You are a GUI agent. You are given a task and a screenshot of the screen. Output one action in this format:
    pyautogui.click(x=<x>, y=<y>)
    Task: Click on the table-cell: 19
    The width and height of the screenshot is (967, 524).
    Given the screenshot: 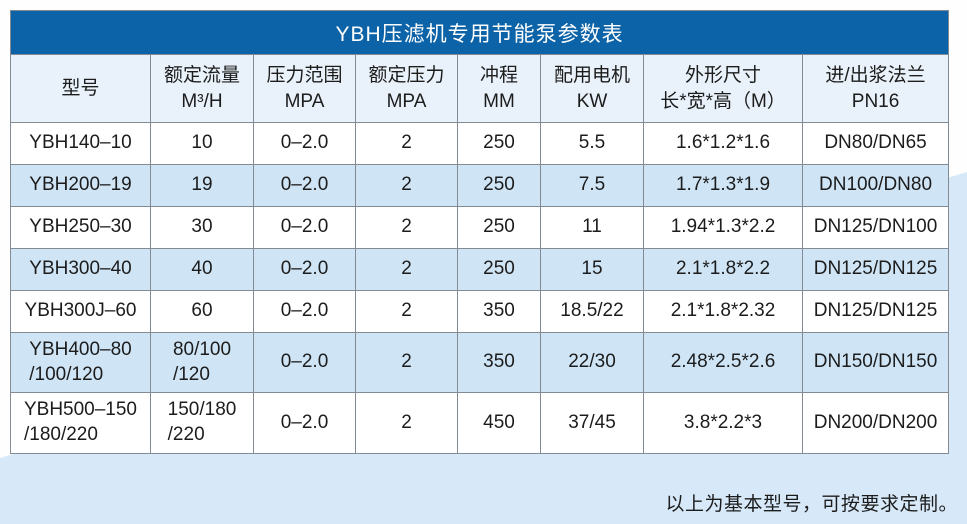 What is the action you would take?
    pyautogui.click(x=202, y=185)
    